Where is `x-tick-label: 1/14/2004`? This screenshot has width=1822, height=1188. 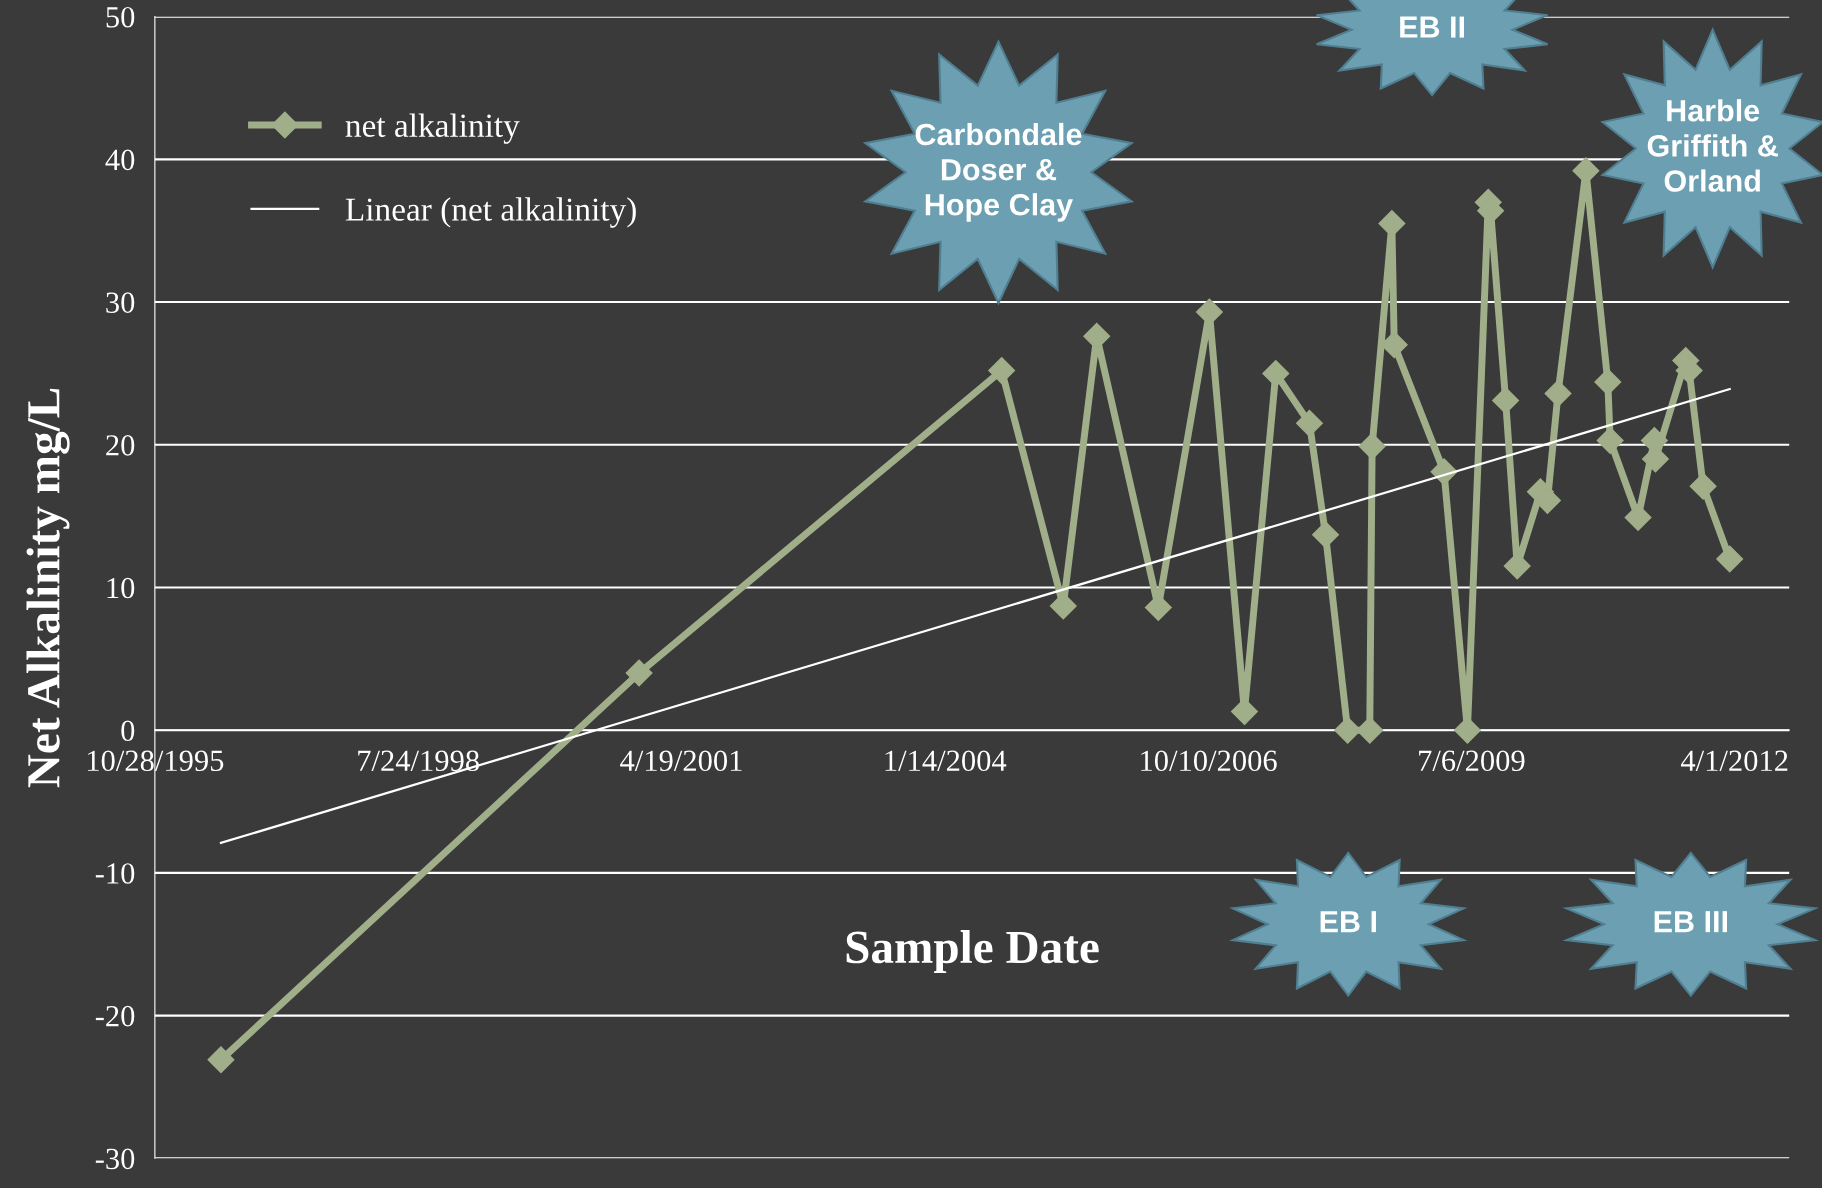
x-tick-label: 1/14/2004 is located at coordinates (946, 761).